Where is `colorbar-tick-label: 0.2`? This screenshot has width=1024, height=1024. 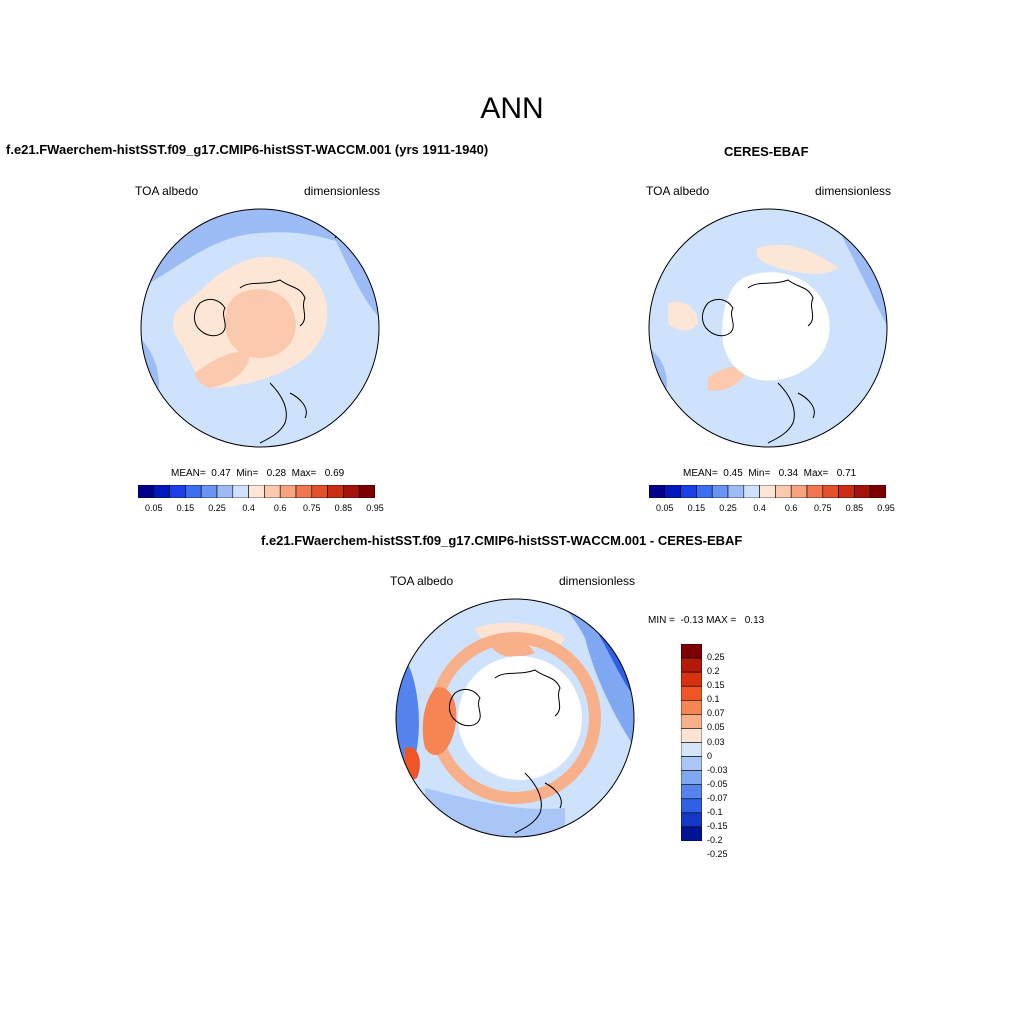
colorbar-tick-label: 0.2 is located at coordinates (713, 671).